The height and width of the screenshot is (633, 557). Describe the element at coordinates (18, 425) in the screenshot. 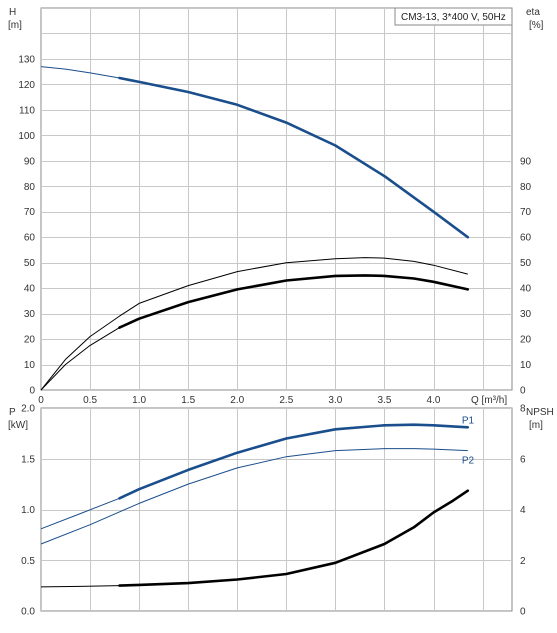

I see `bottom-left-axis-unit: [kW]` at that location.